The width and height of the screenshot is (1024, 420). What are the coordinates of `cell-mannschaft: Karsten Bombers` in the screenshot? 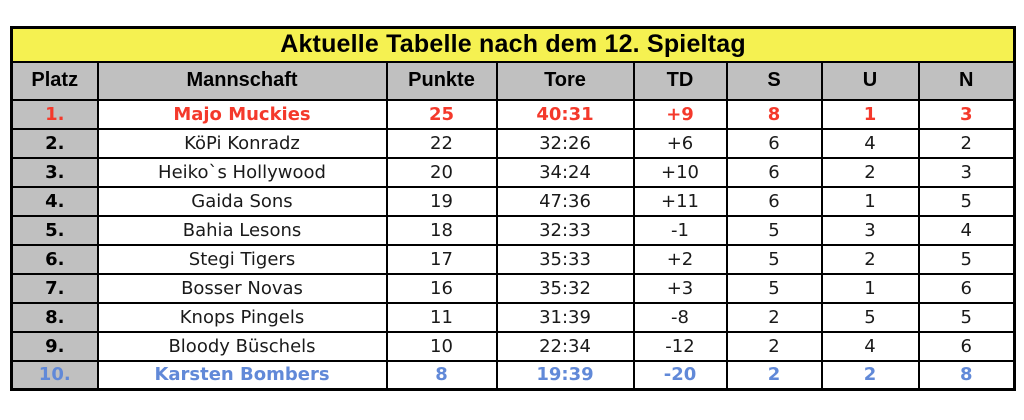 It's located at (242, 375).